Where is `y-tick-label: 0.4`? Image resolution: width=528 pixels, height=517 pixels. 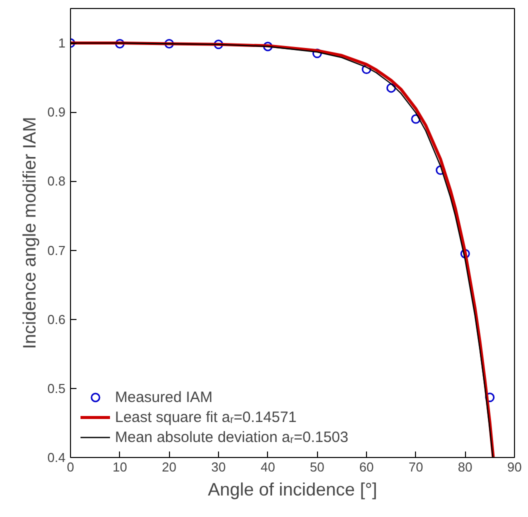 y-tick-label: 0.4 is located at coordinates (56, 457).